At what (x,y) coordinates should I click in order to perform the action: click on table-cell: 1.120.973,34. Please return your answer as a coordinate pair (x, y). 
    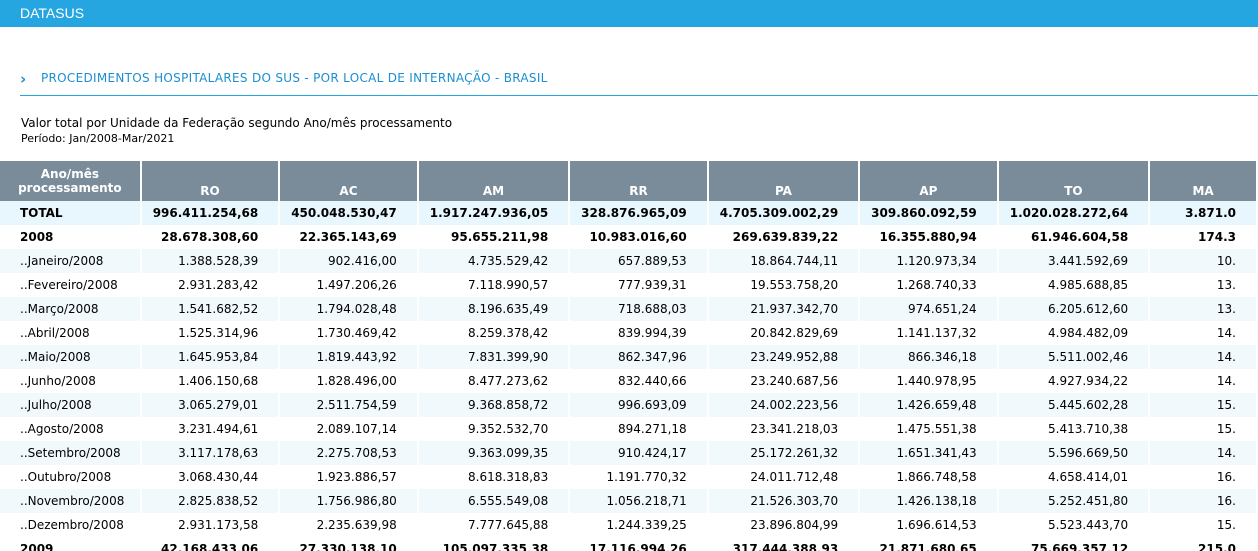
    Looking at the image, I should click on (928, 261).